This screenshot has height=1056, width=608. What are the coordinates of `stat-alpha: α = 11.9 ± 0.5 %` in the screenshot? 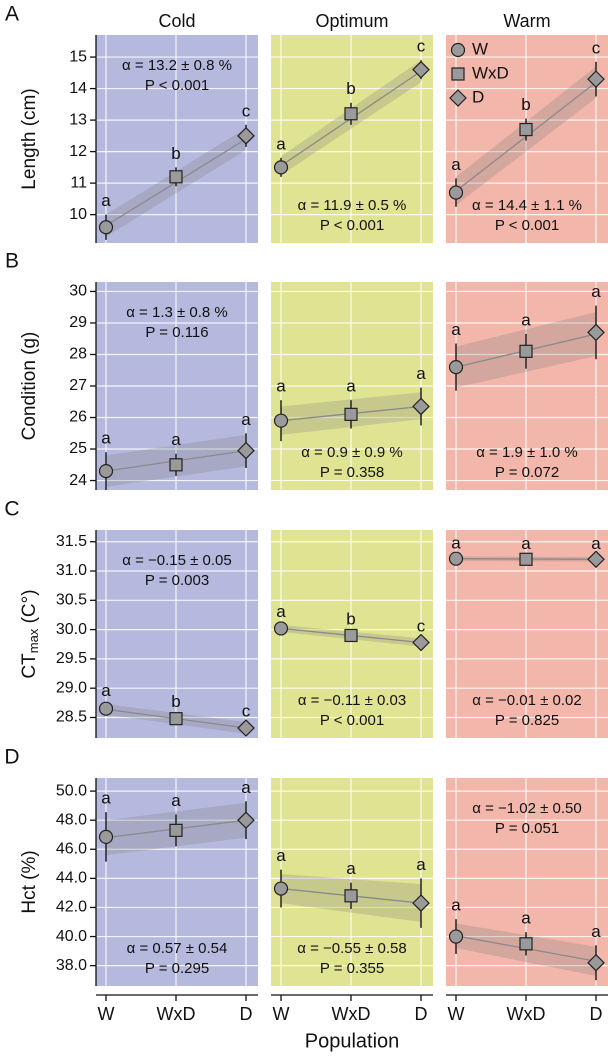 It's located at (352, 205).